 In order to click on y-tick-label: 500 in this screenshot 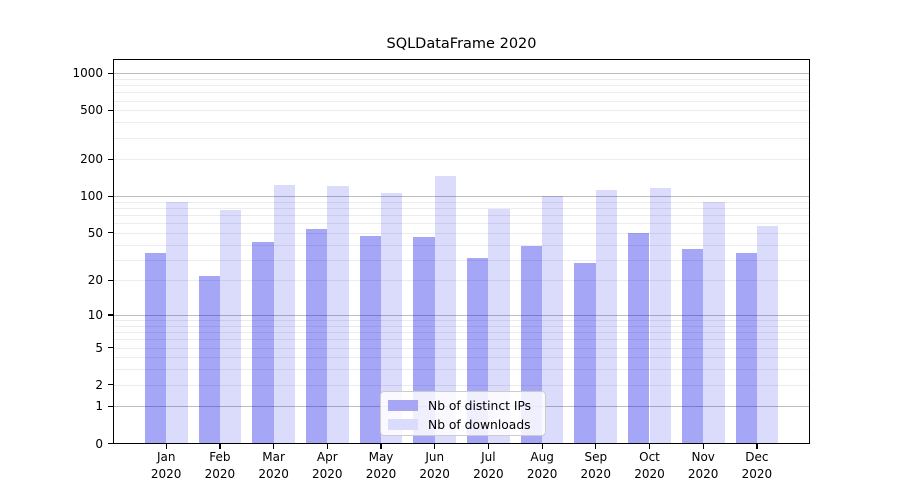, I will do `click(91, 110)`.